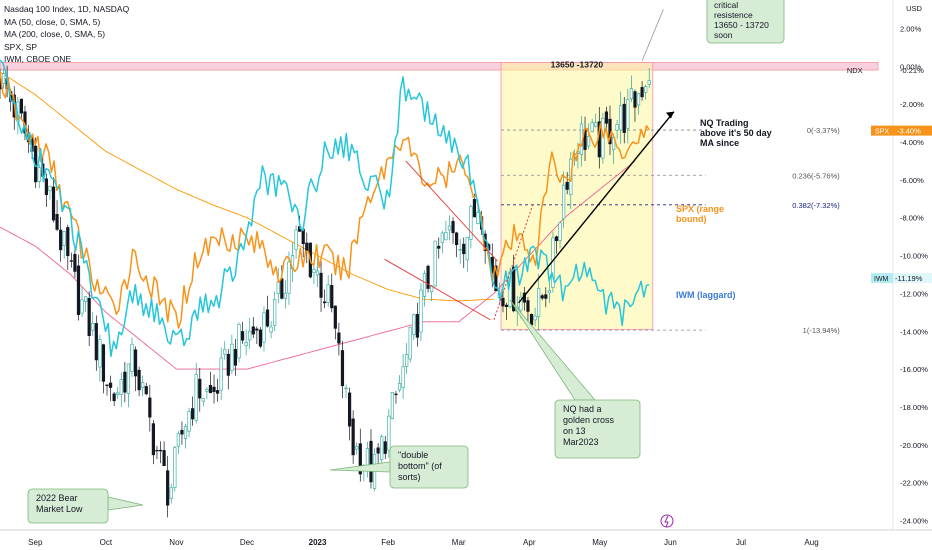  Describe the element at coordinates (912, 104) in the screenshot. I see `y-tick-label: -2.00%` at that location.